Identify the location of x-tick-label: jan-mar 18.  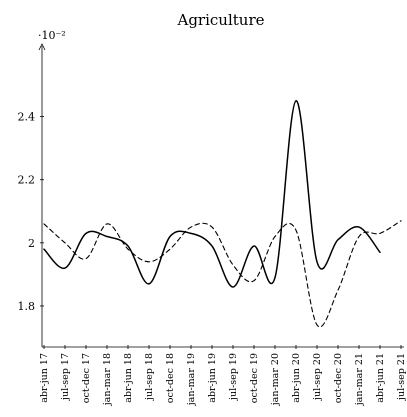
(107, 379).